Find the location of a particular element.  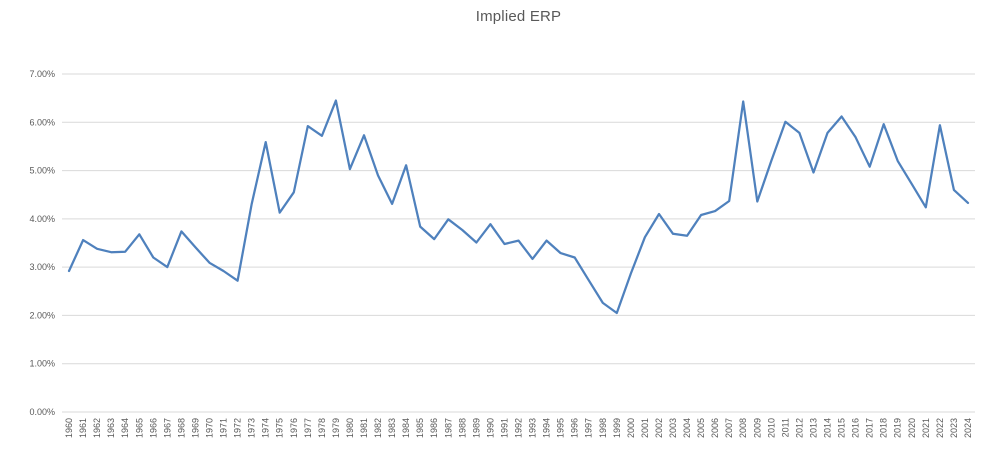

x-axis-label: 1972 is located at coordinates (238, 428).